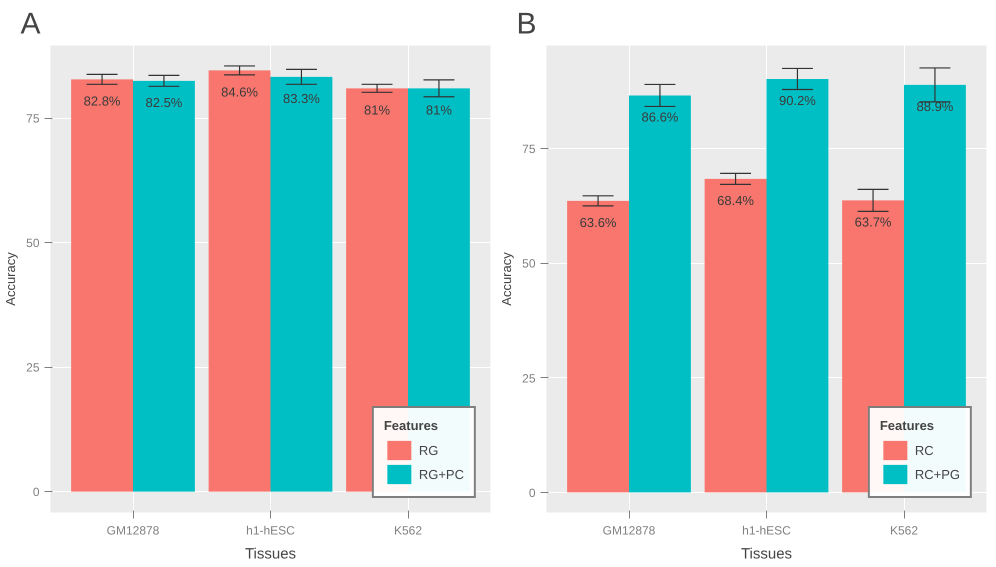 The height and width of the screenshot is (567, 996). What do you see at coordinates (428, 450) in the screenshot?
I see `legend-label: RG` at bounding box center [428, 450].